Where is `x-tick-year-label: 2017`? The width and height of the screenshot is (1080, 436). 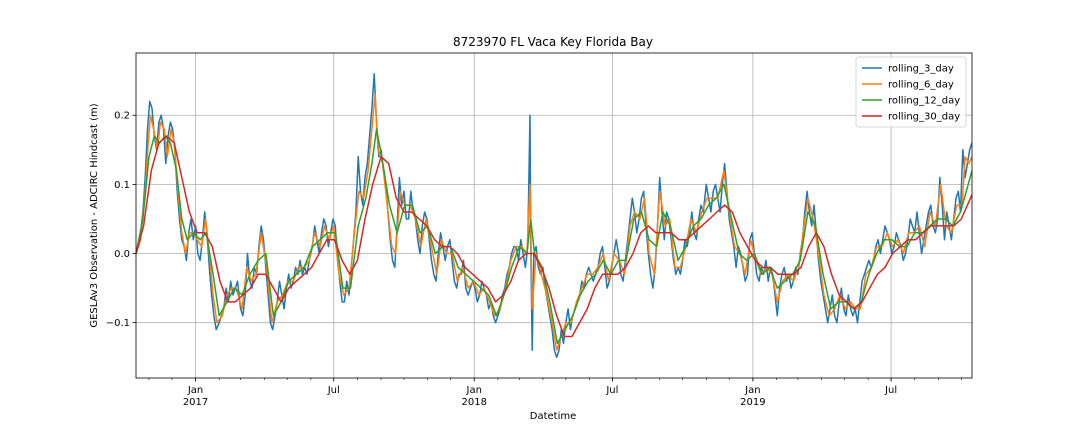 x-tick-year-label: 2017 is located at coordinates (195, 402).